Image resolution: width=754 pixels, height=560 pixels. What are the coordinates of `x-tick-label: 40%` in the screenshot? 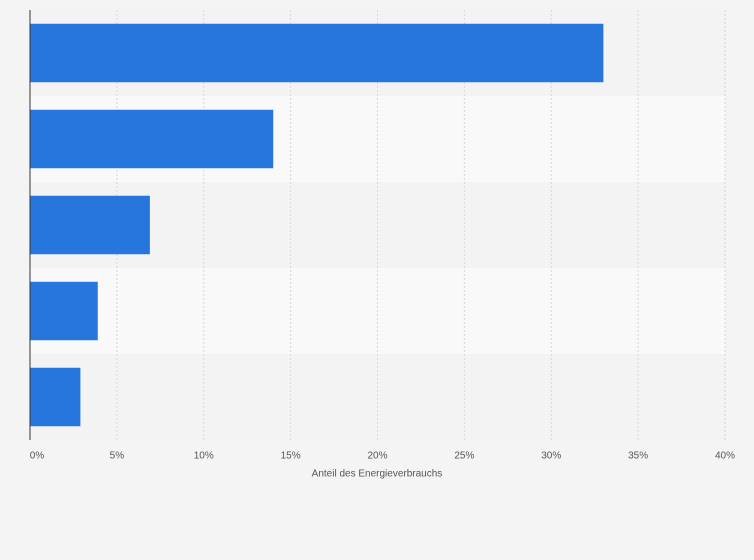 It's located at (725, 456).